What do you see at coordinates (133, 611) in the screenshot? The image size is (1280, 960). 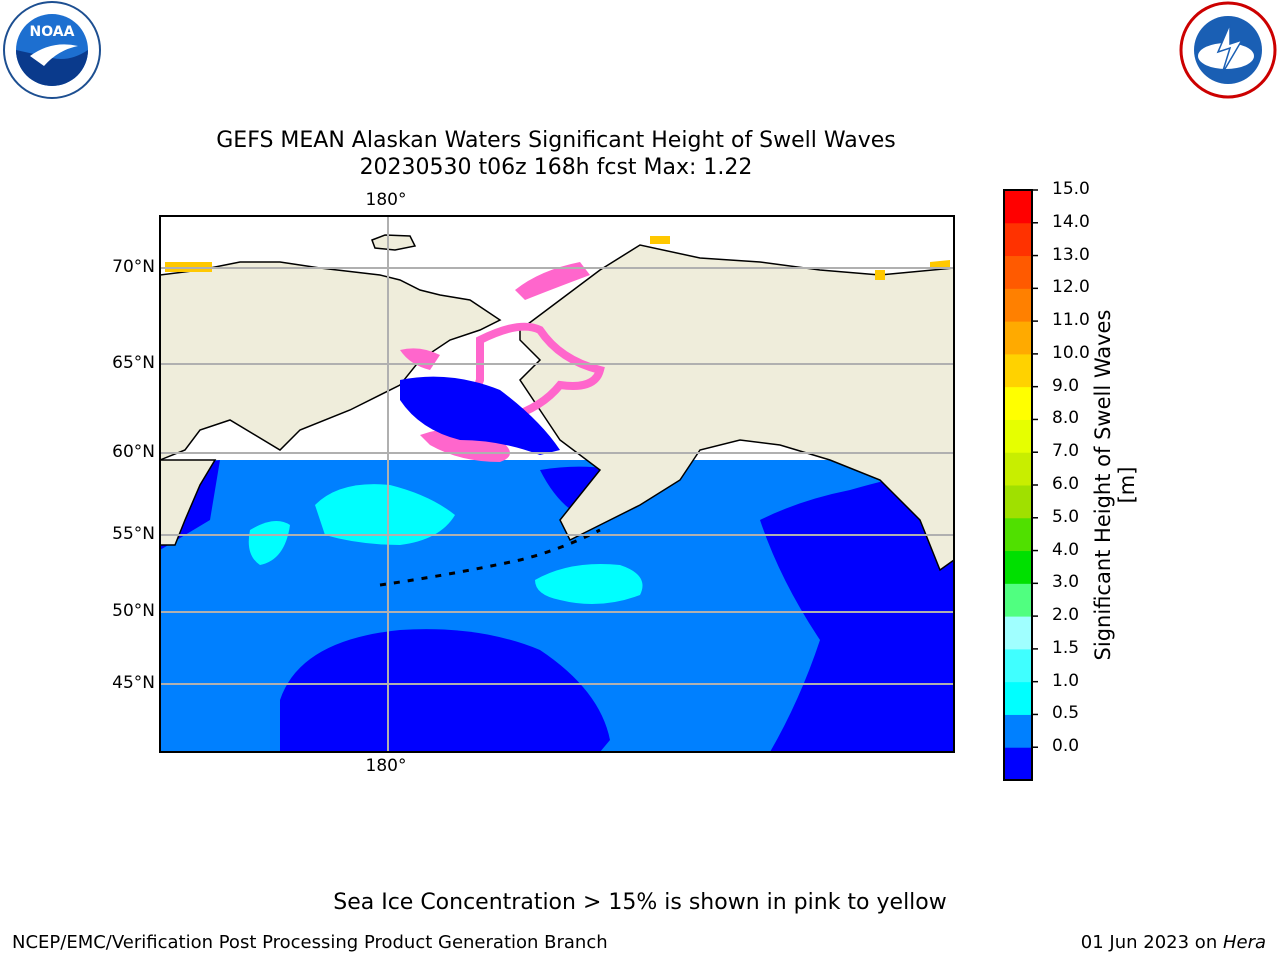 I see `lat-label-50: 50°N` at bounding box center [133, 611].